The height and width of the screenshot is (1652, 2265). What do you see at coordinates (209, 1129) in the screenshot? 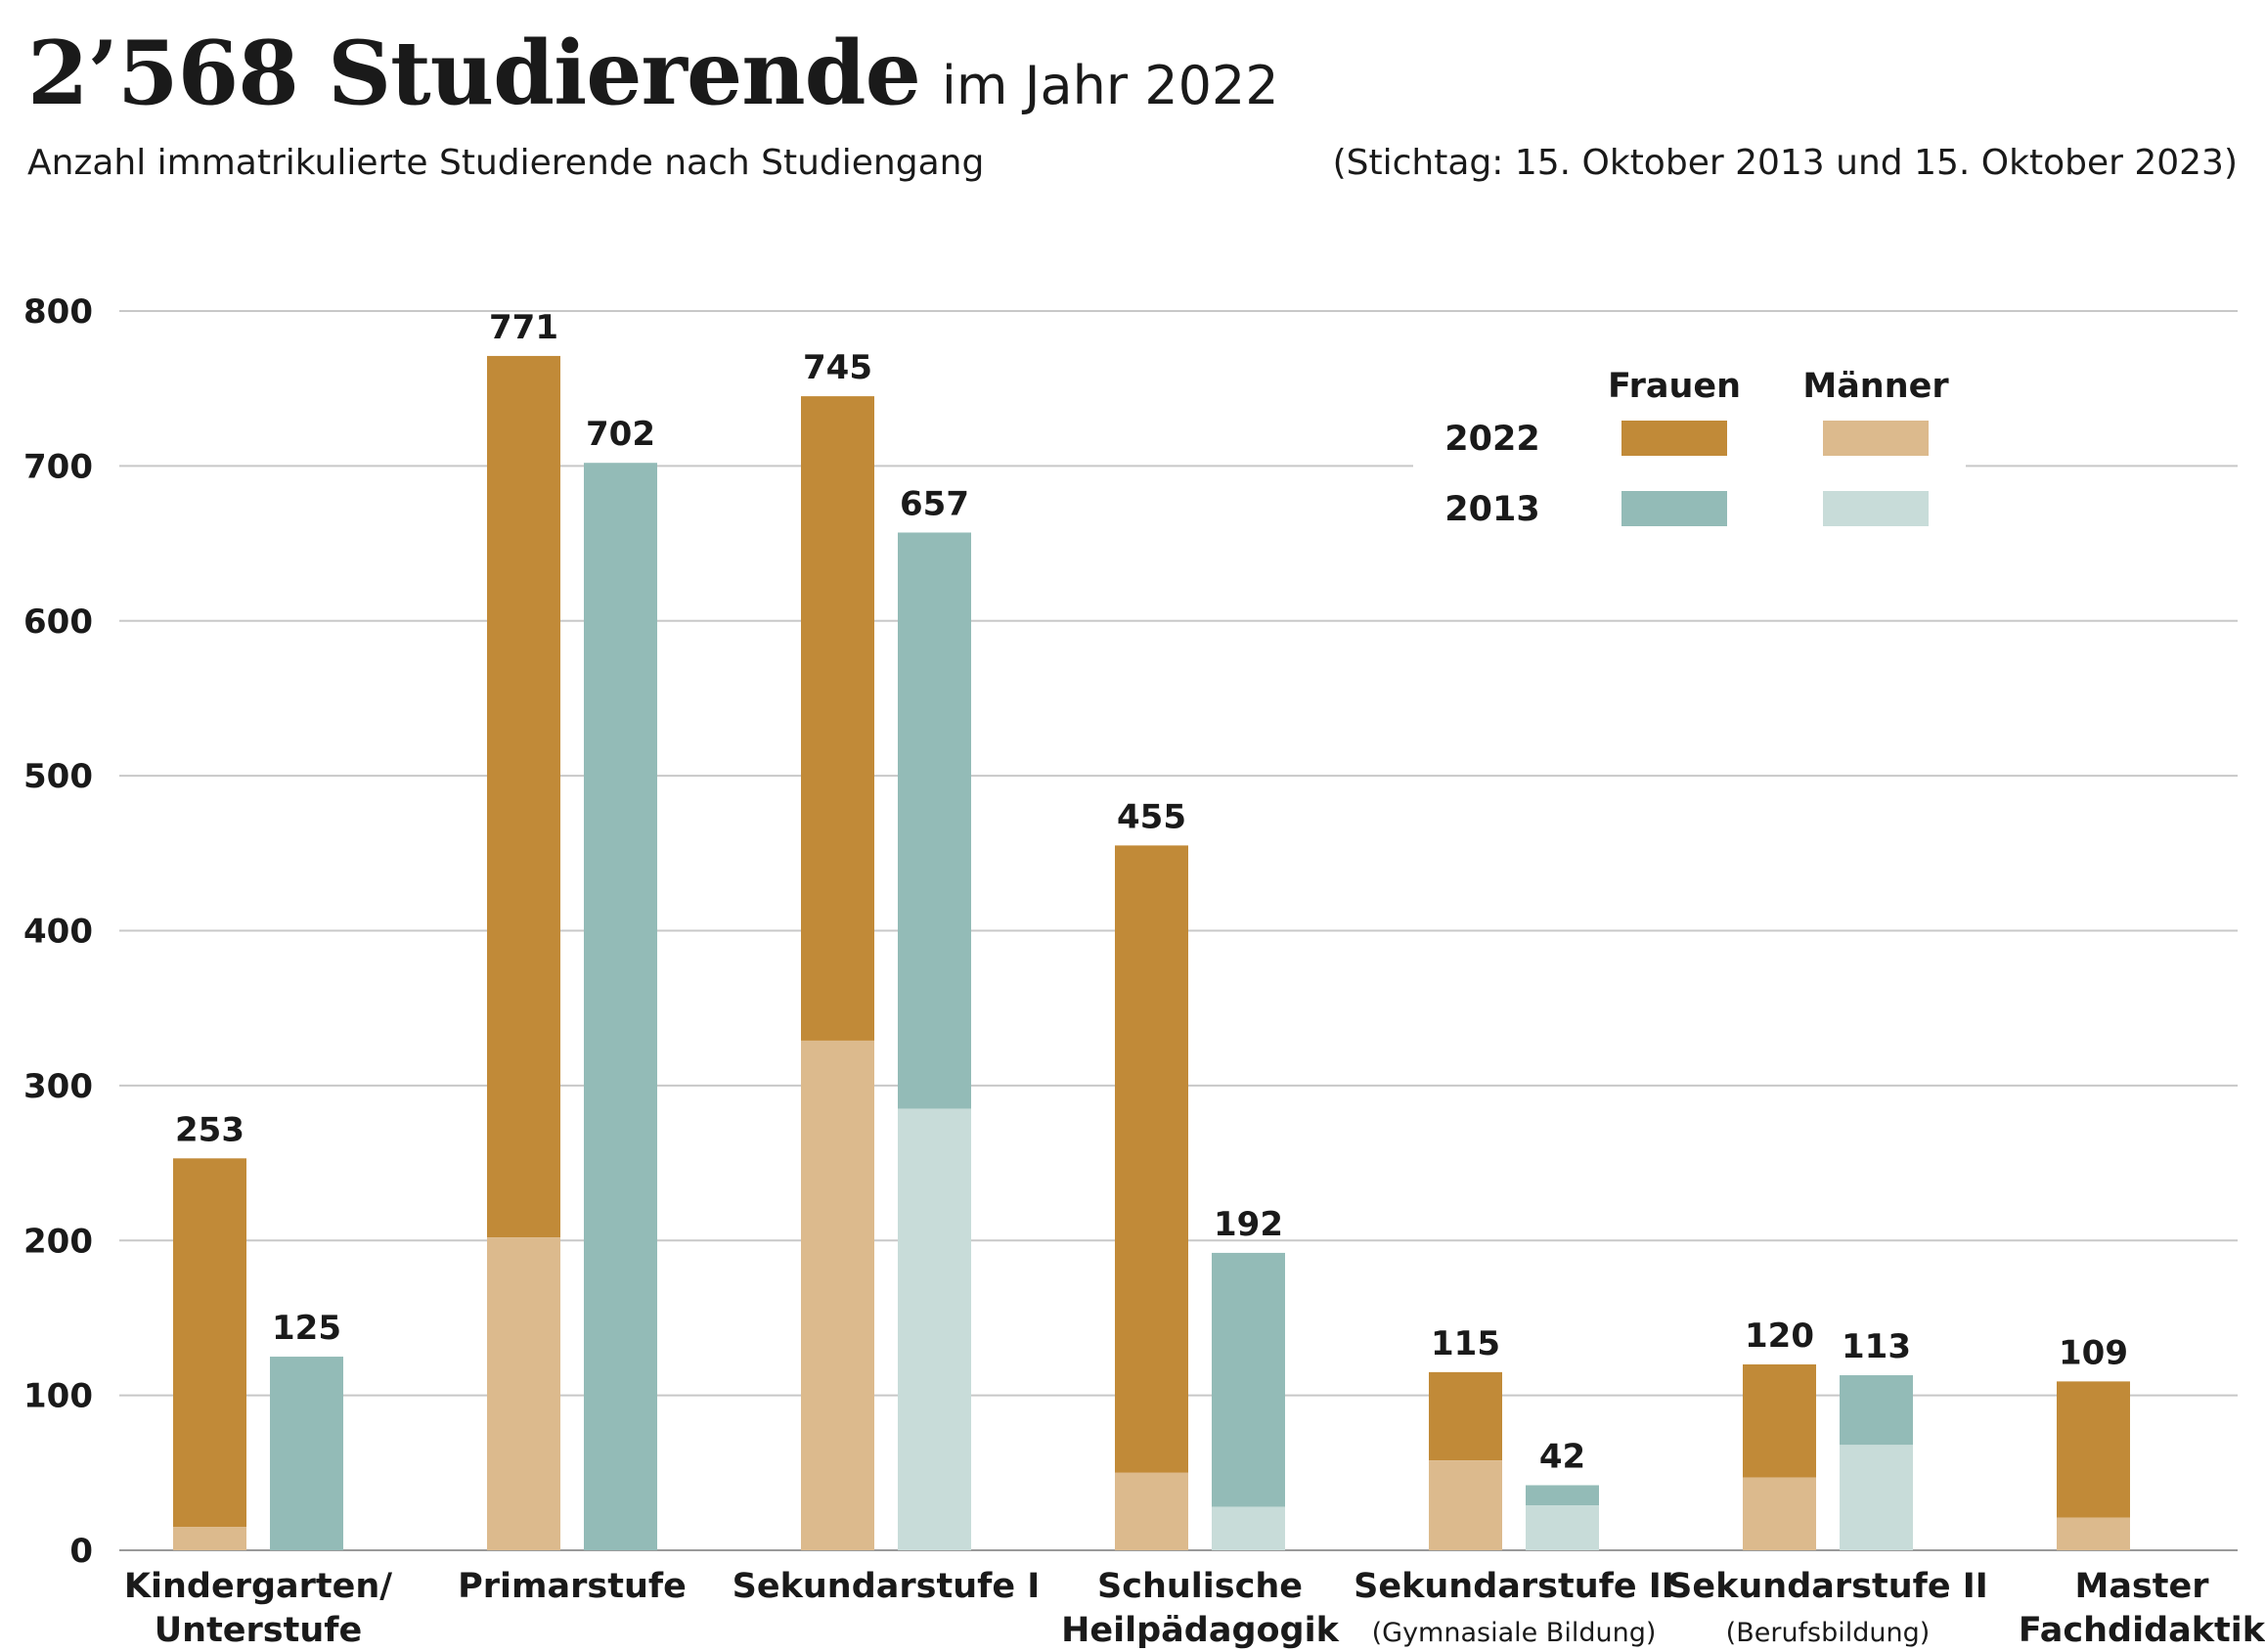
I see `bar-value-label: 253` at bounding box center [209, 1129].